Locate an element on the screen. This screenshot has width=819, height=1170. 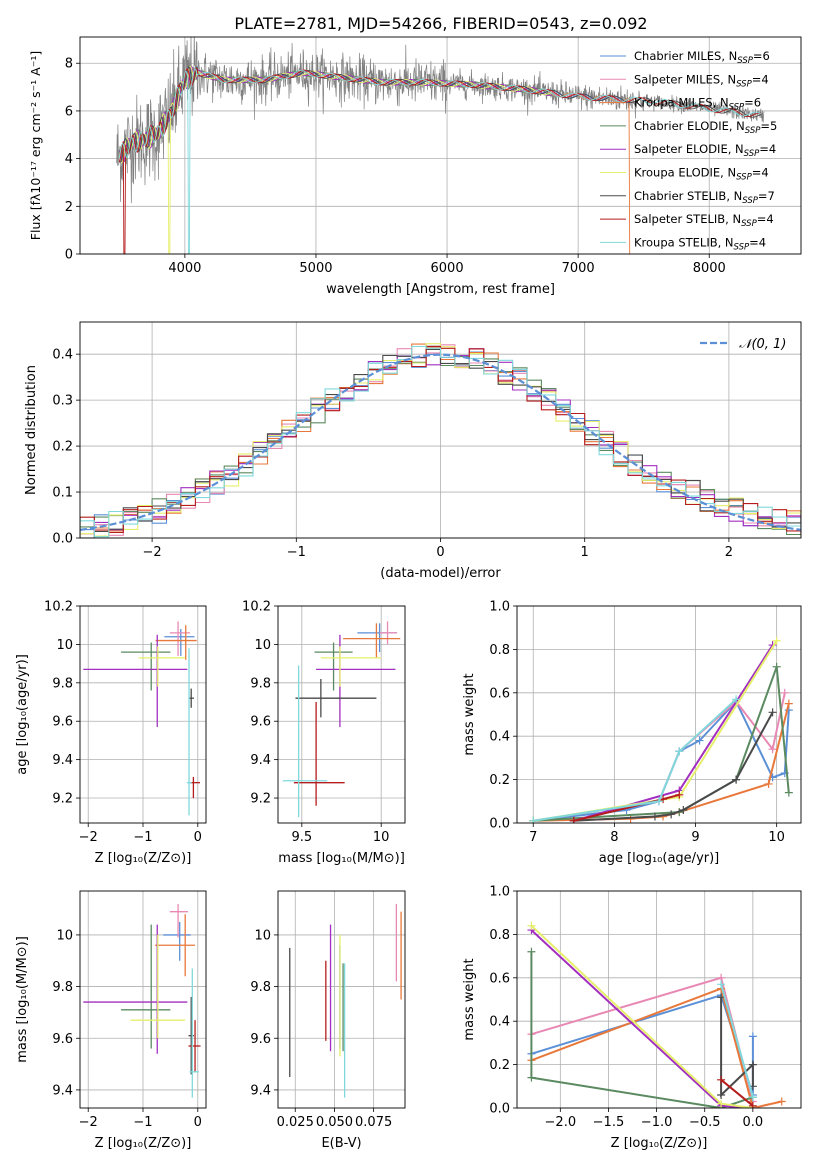
model-spectrum-kroupa_miles is located at coordinates (374, 160).